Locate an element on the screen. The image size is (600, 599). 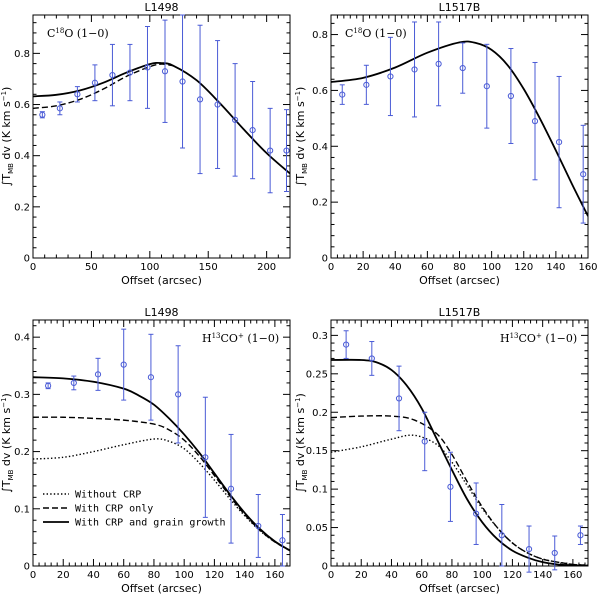
legend-label: Without CRP is located at coordinates (108, 495).